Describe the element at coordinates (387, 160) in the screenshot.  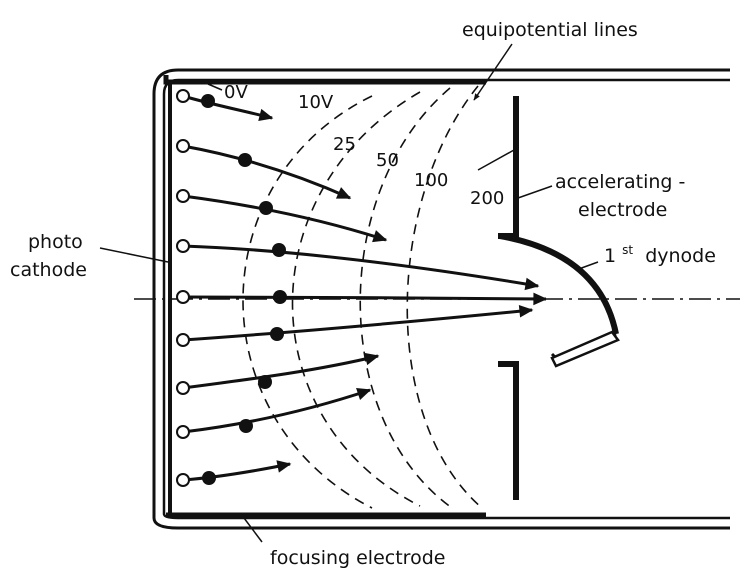
I see `potential-50-label: 50` at that location.